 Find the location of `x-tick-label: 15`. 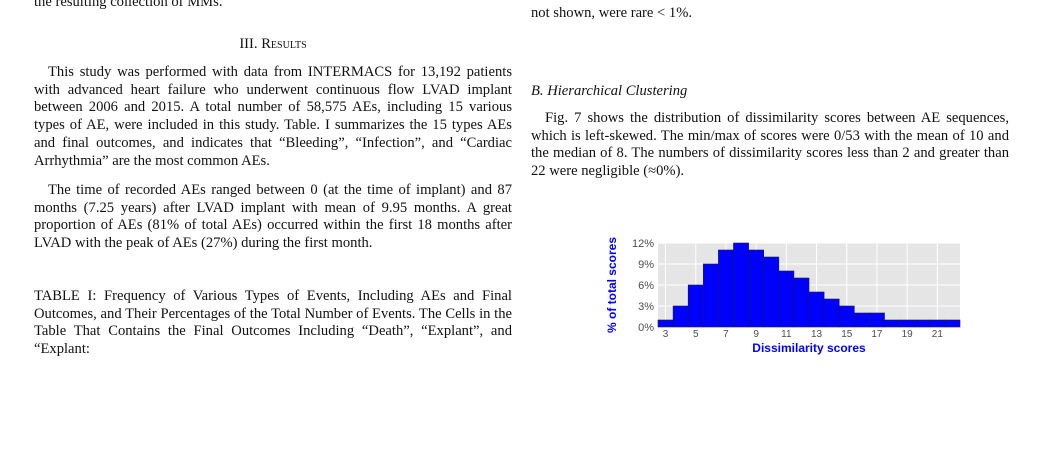

x-tick-label: 15 is located at coordinates (847, 334).